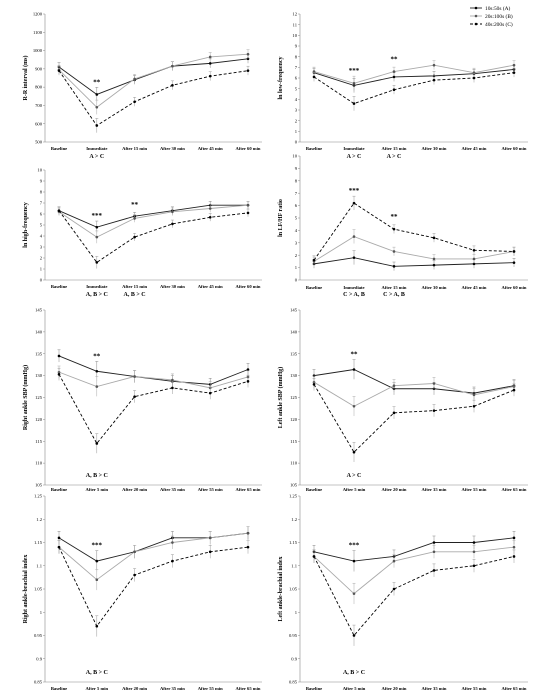 The width and height of the screenshot is (550, 690). I want to click on y-tick-label: 5, so click(296, 218).